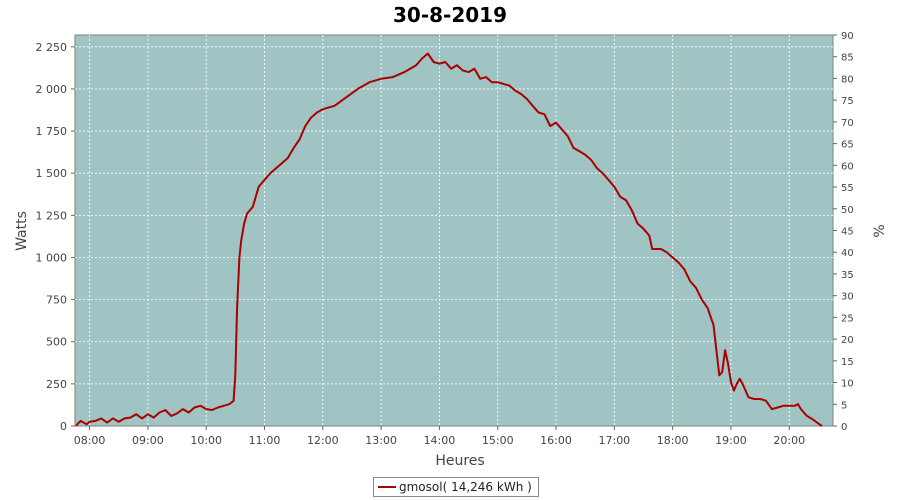 This screenshot has width=900, height=500. Describe the element at coordinates (789, 440) in the screenshot. I see `x-tick-label: 20:00` at that location.